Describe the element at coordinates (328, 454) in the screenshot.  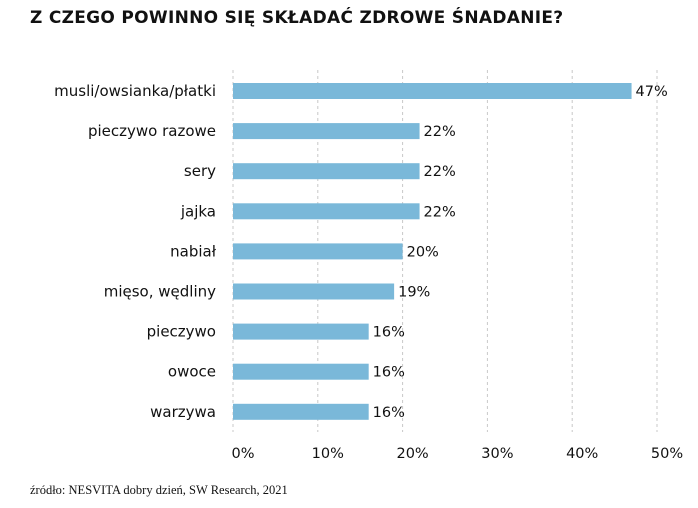
I see `x-tick-label: 10%` at that location.